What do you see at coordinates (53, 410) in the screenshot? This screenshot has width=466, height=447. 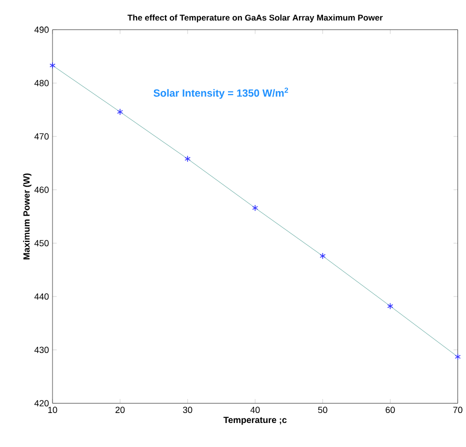 I see `x-tick-label: 10` at bounding box center [53, 410].